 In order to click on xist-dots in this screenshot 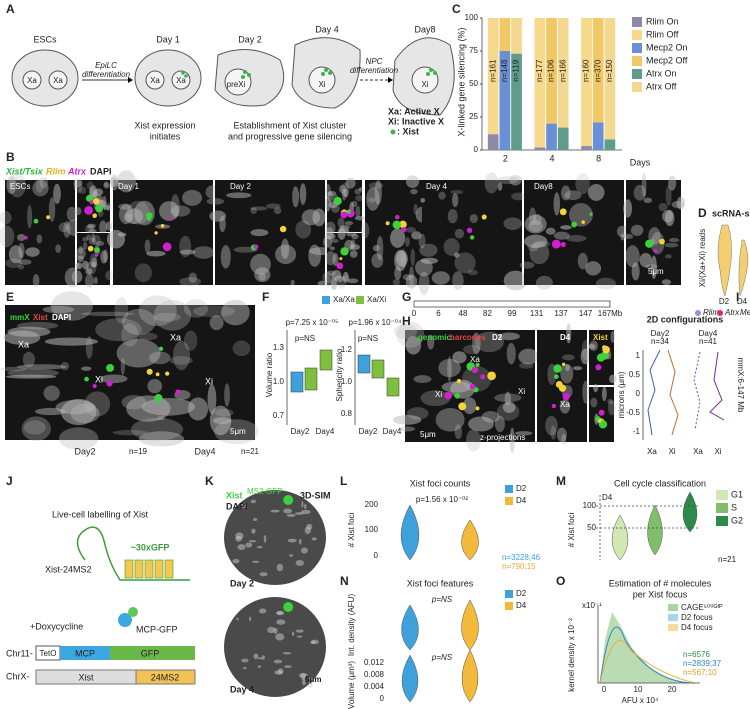, I will do `click(309, 101)`.